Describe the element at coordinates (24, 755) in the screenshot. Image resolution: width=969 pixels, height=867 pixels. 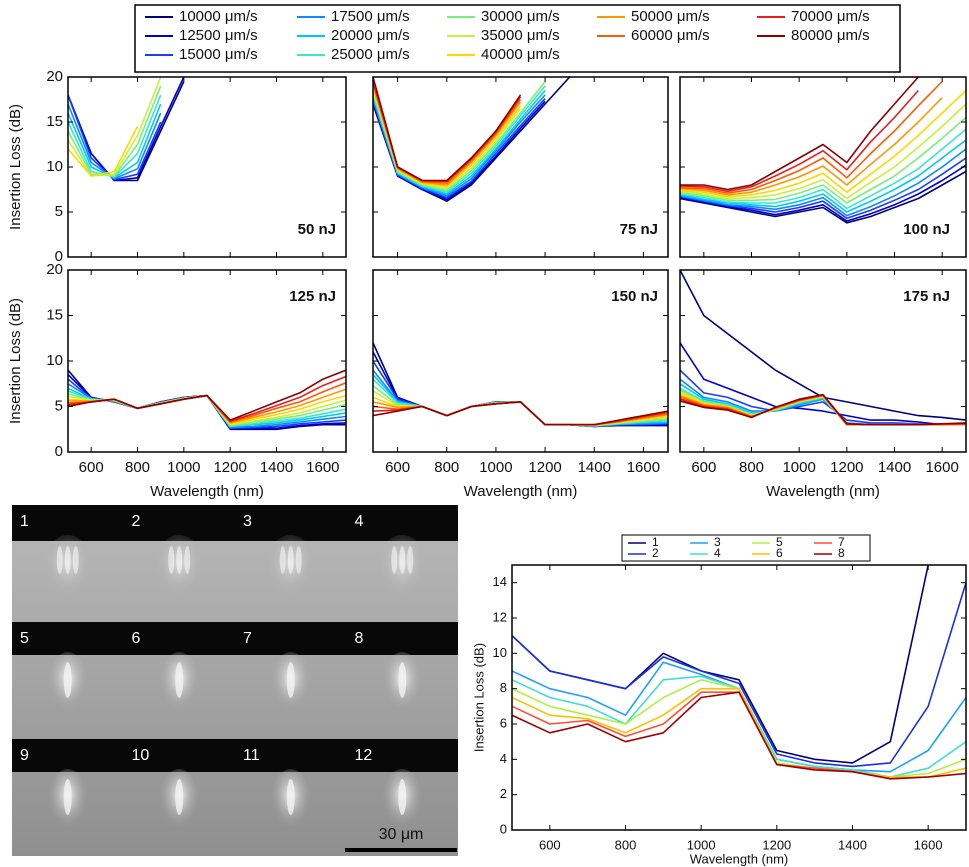
I see `micrograph-number: 9` at that location.